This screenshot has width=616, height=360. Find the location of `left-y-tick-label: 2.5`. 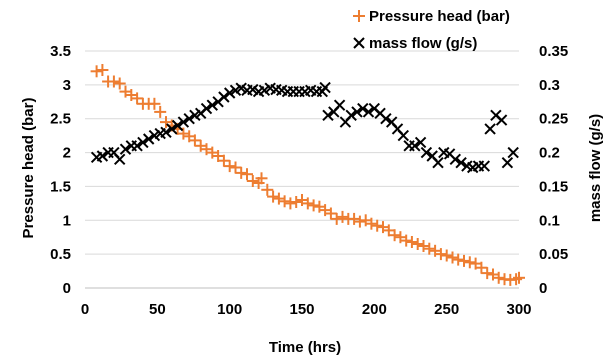

left-y-tick-label: 2.5 is located at coordinates (60, 119).